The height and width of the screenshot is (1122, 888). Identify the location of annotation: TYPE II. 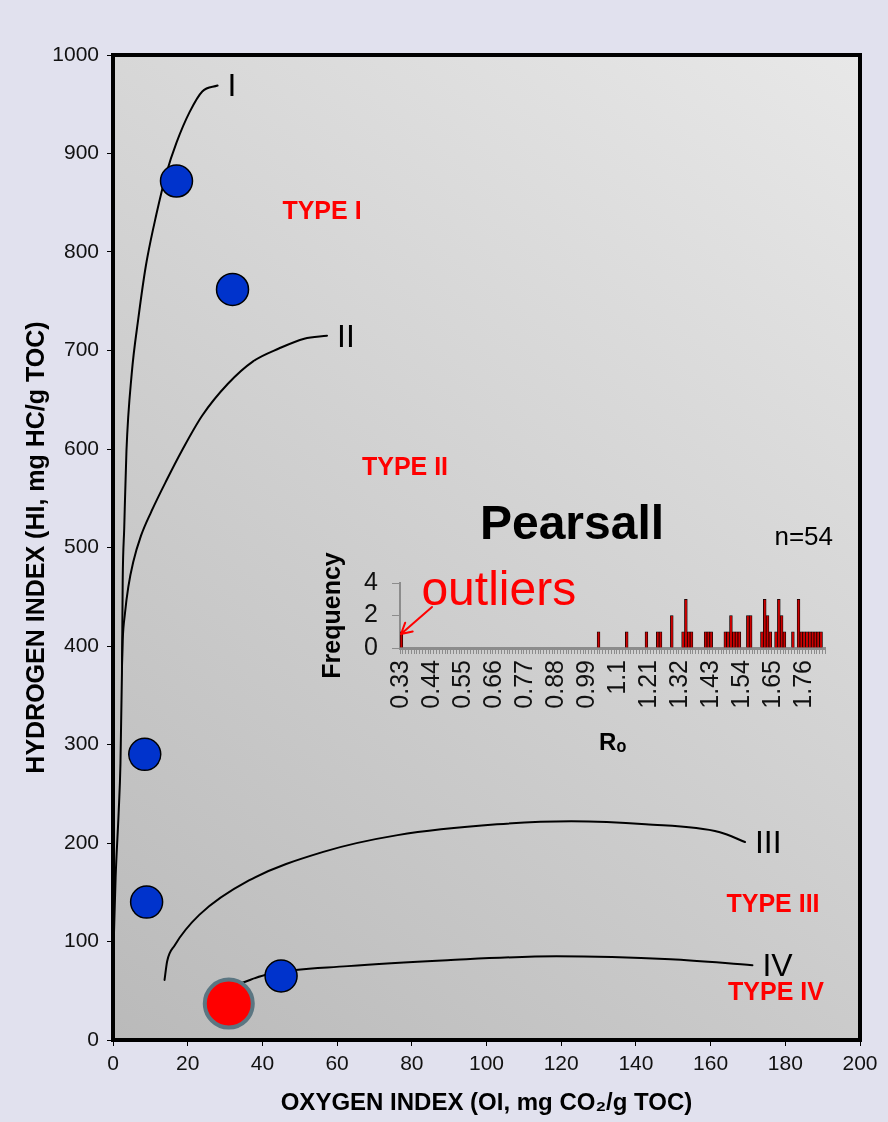
(405, 465).